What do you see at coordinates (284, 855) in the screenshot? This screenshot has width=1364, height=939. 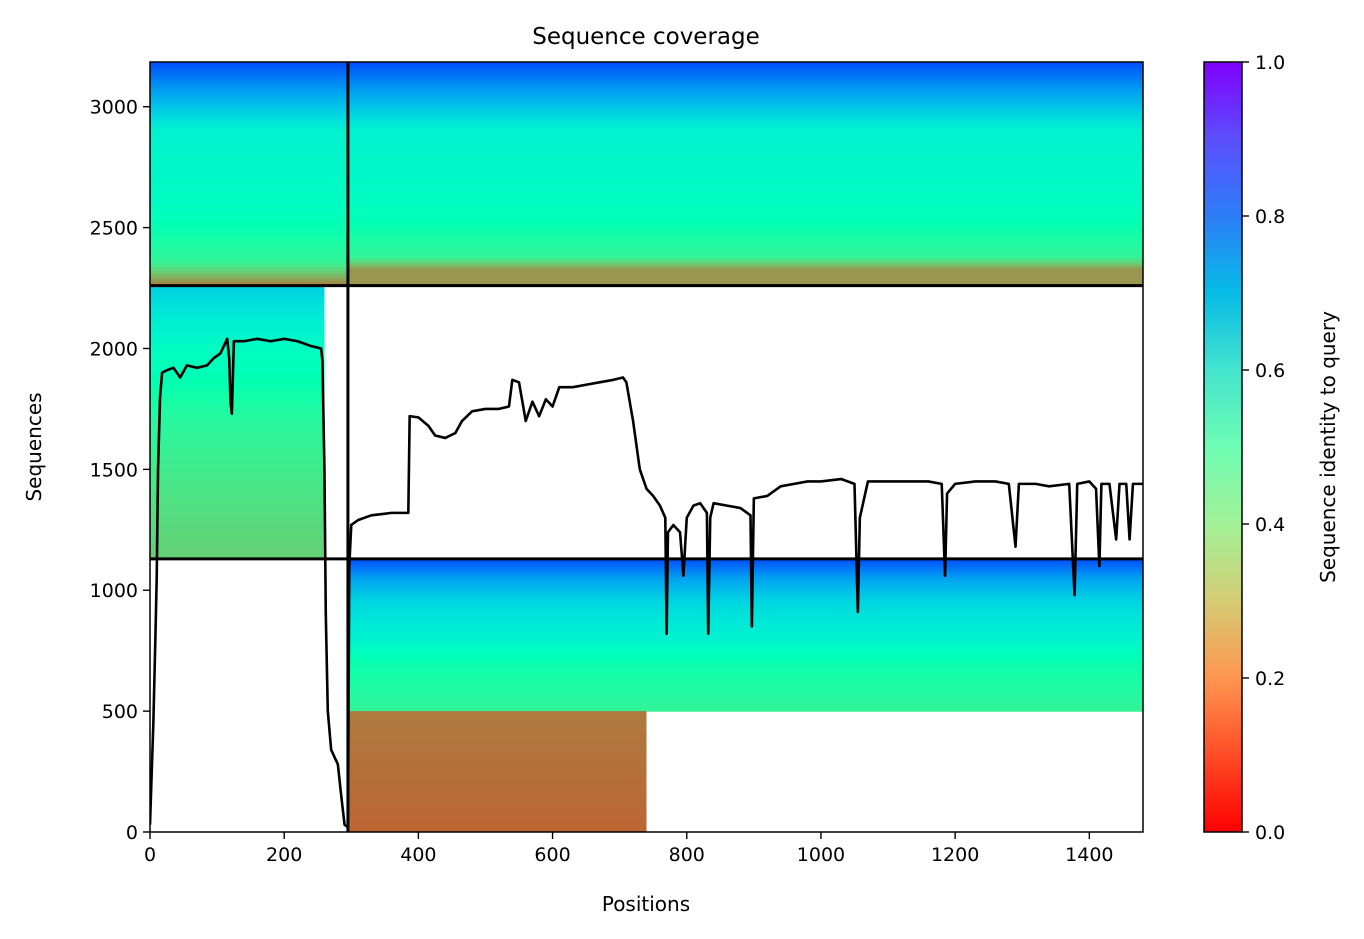 I see `x-tick-label: 200` at bounding box center [284, 855].